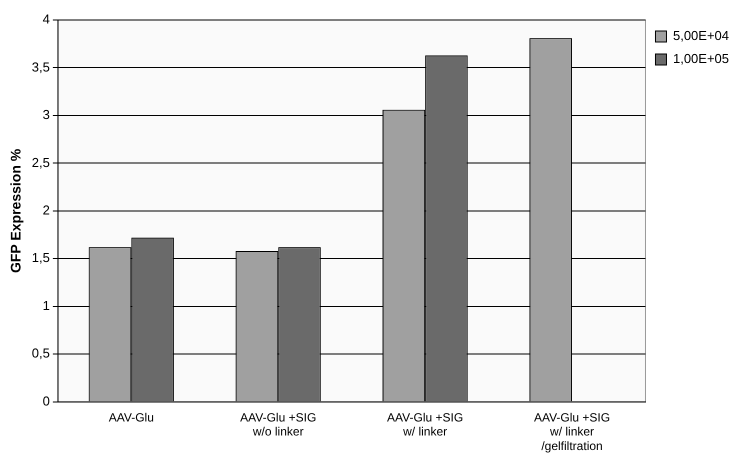  What do you see at coordinates (572, 432) in the screenshot?
I see `x-tick-label: AAV-Glu +SIG w/ linker /gelfiltration` at bounding box center [572, 432].